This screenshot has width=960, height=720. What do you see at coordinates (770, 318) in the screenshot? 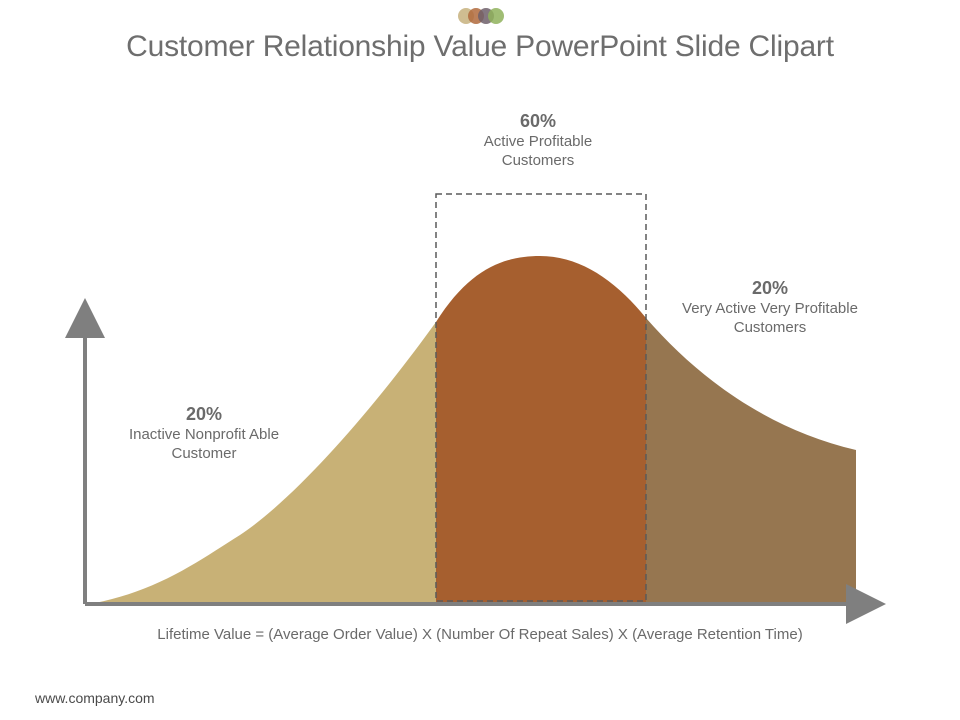
I see `label-right-description: Very Active Very Profitable Customers` at bounding box center [770, 318].